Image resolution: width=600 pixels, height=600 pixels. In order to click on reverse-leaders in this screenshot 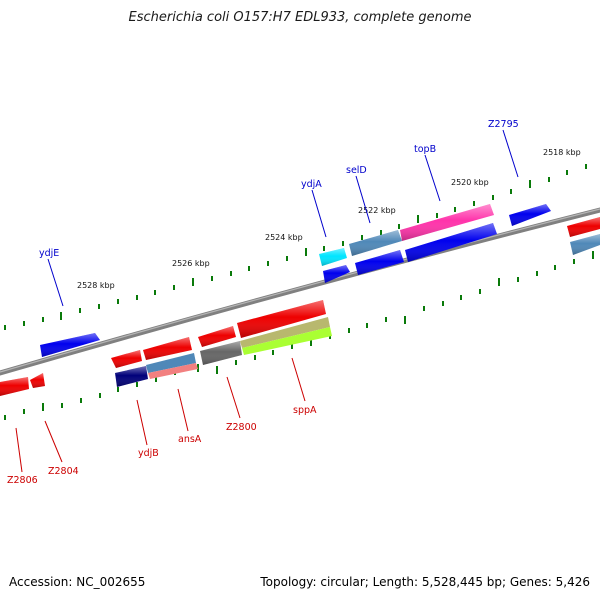, I will do `click(160, 415)`.